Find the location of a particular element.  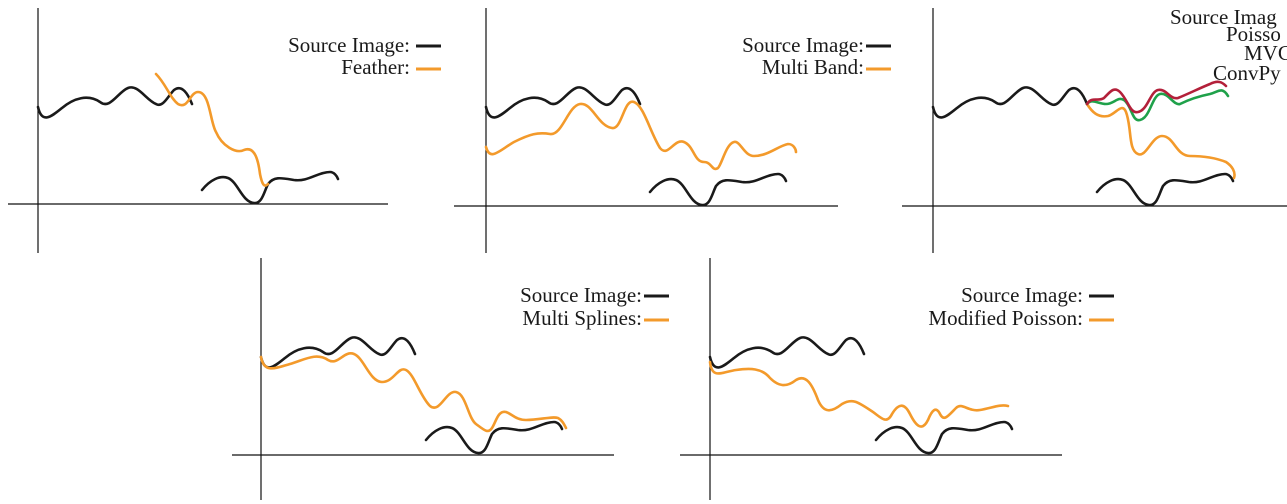

legend-multi-band: Source Image: Multi Band: is located at coordinates (816, 56).